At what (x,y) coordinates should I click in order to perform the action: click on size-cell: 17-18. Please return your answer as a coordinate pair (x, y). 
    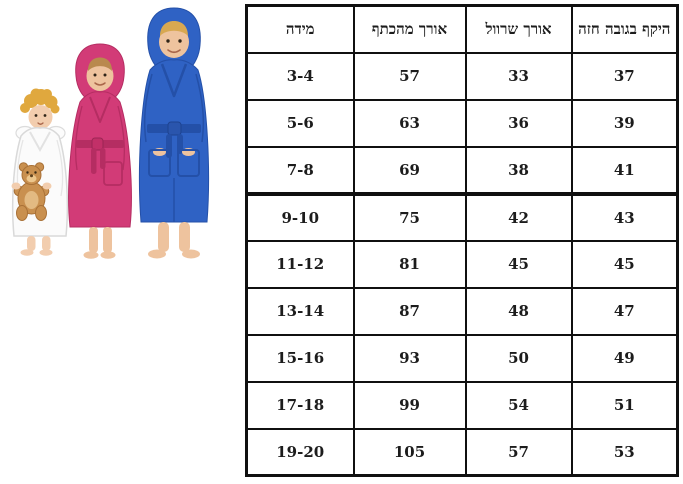
    Looking at the image, I should click on (300, 405).